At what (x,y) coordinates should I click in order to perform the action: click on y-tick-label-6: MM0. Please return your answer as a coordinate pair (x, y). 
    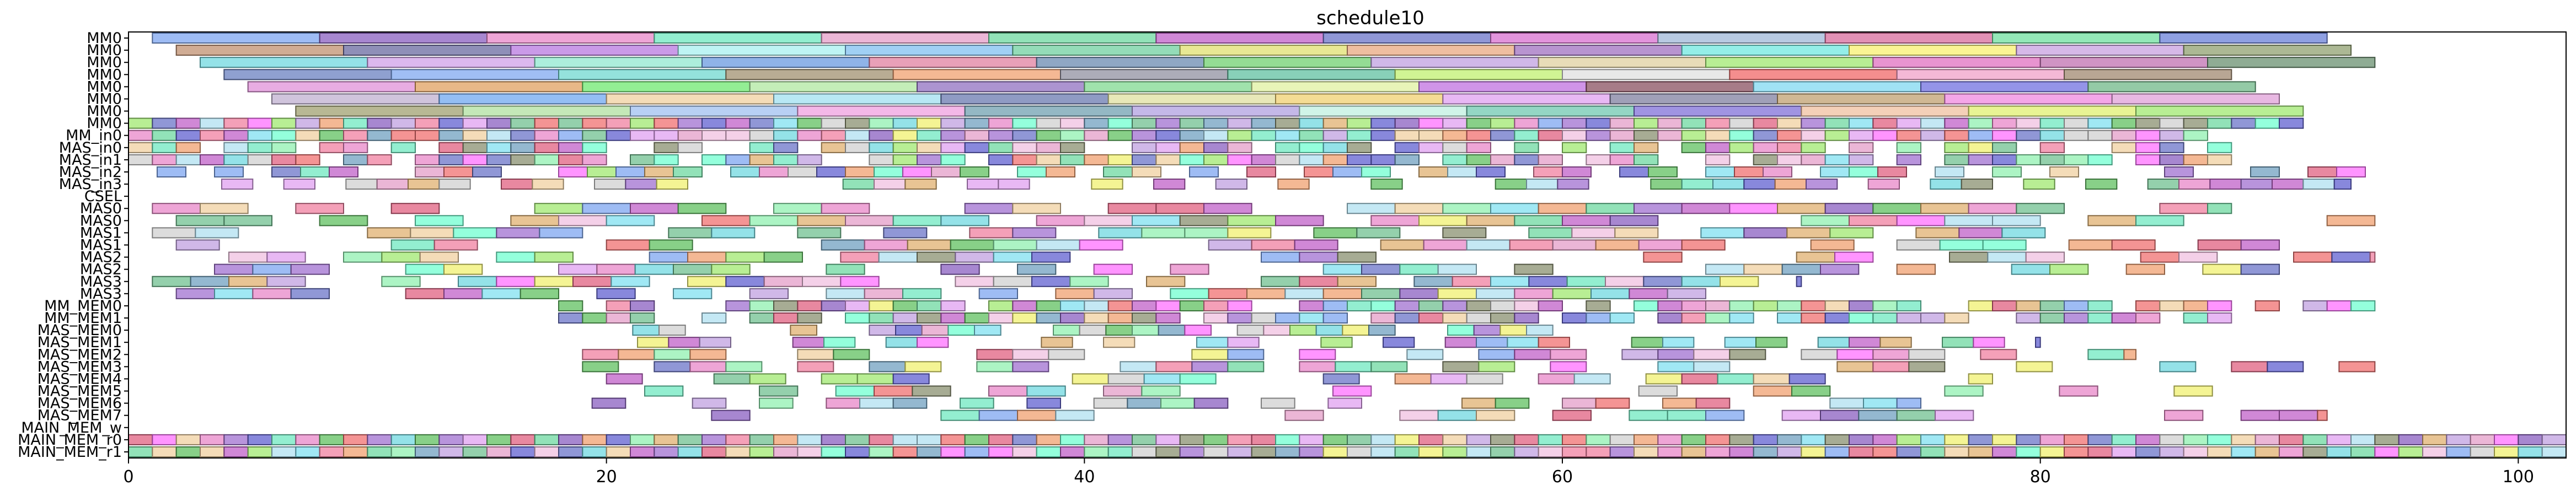
    Looking at the image, I should click on (104, 111).